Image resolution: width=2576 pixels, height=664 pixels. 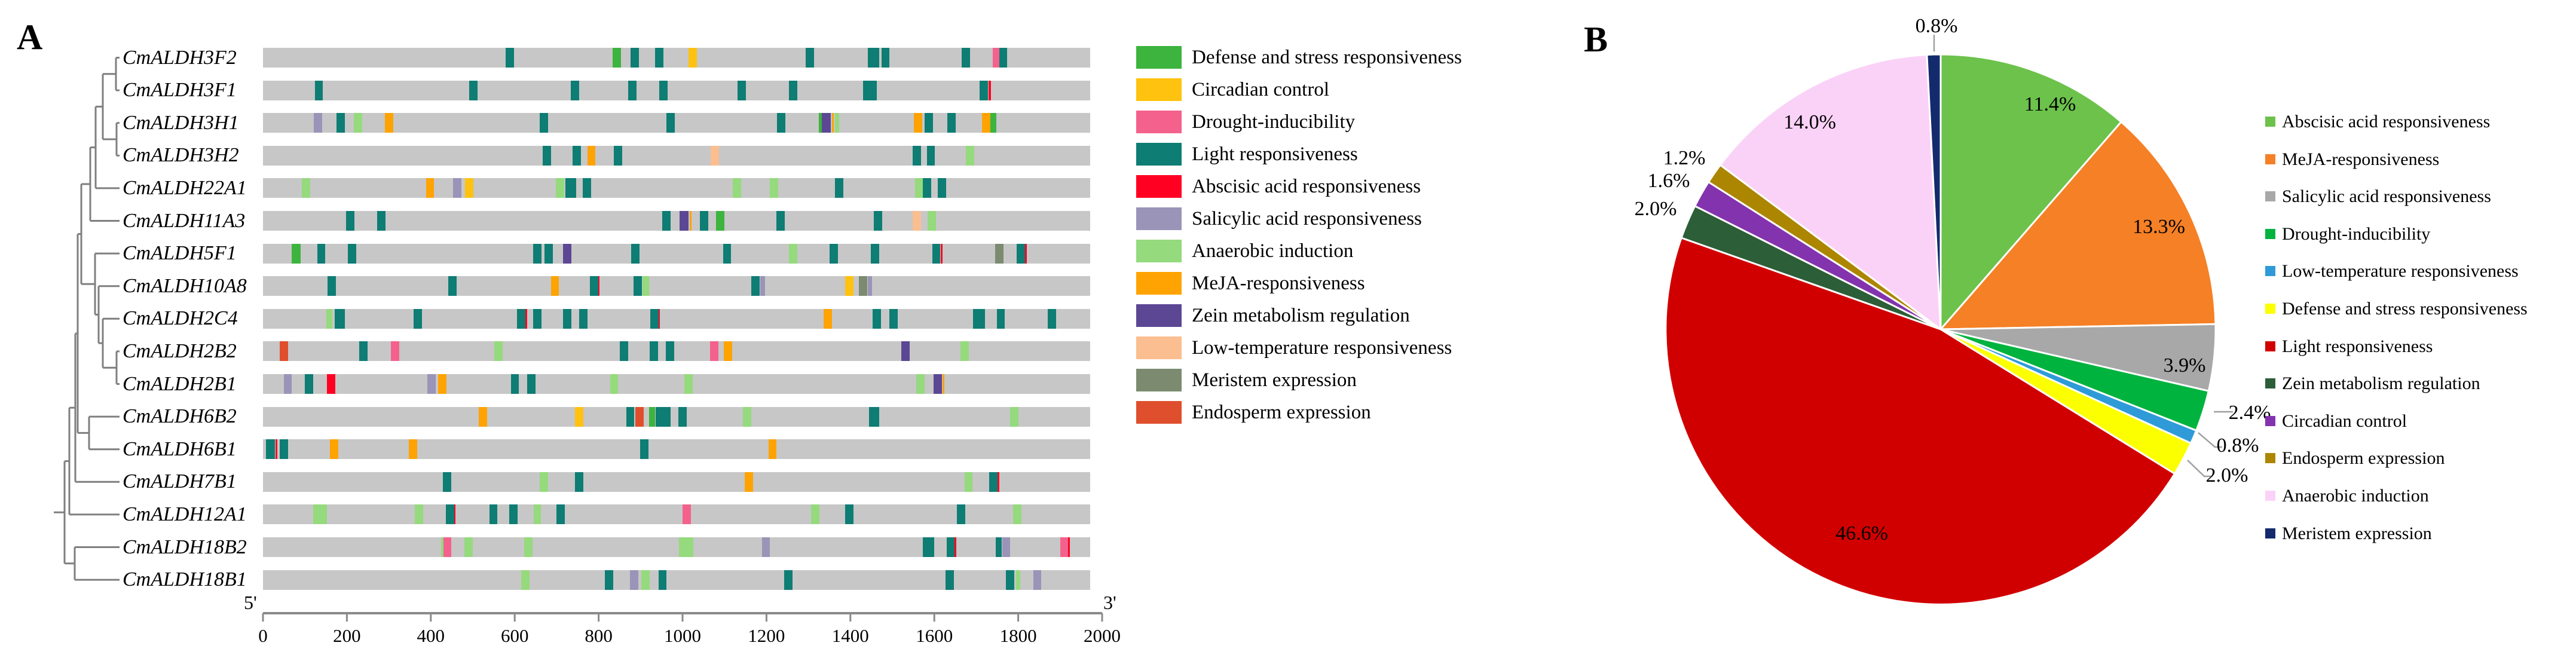 I want to click on legend-label: Meristem expression, so click(x=1274, y=380).